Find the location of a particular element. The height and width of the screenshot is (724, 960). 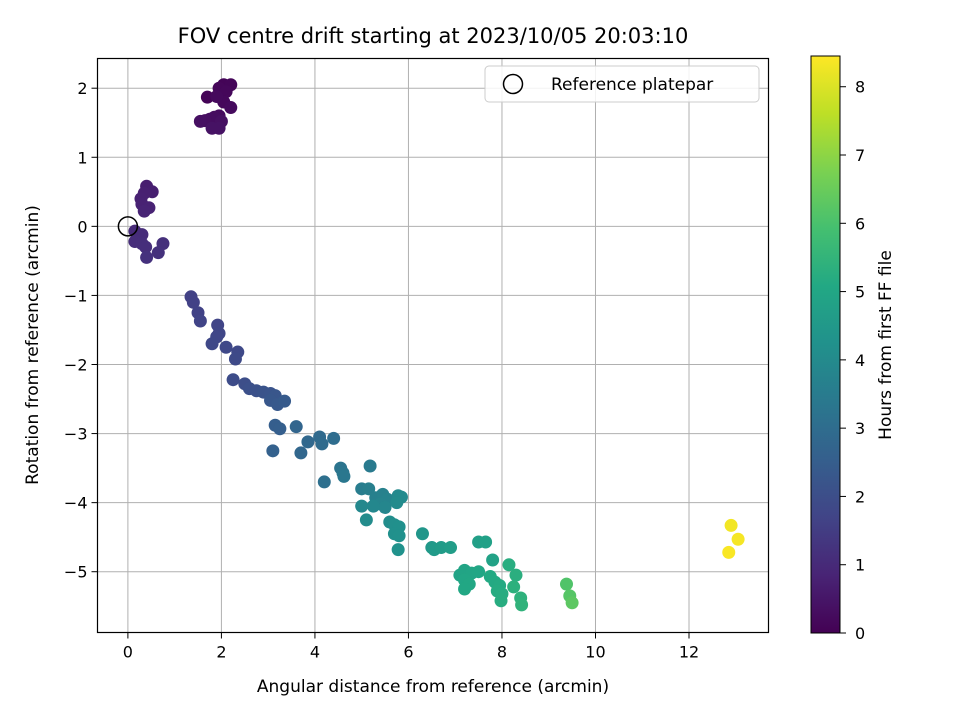

x-axis-ticks: 0 2 4 6 8 10 12 is located at coordinates (411, 647).